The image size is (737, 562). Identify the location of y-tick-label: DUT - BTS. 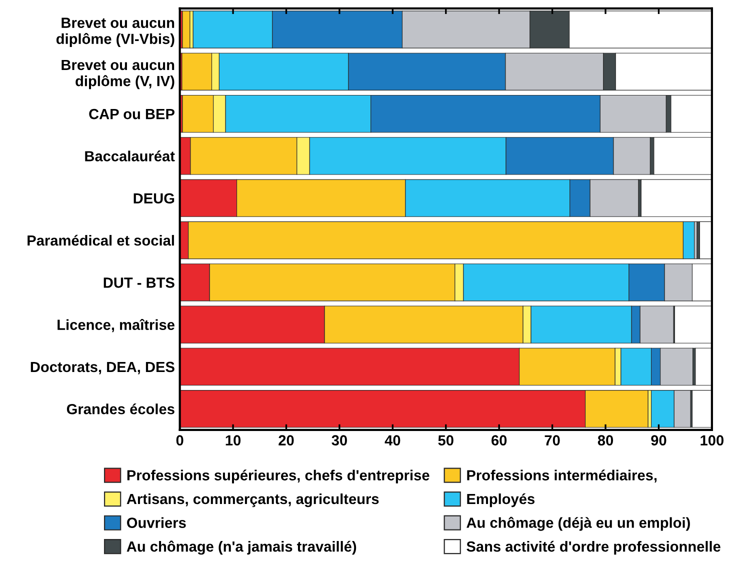
(139, 283).